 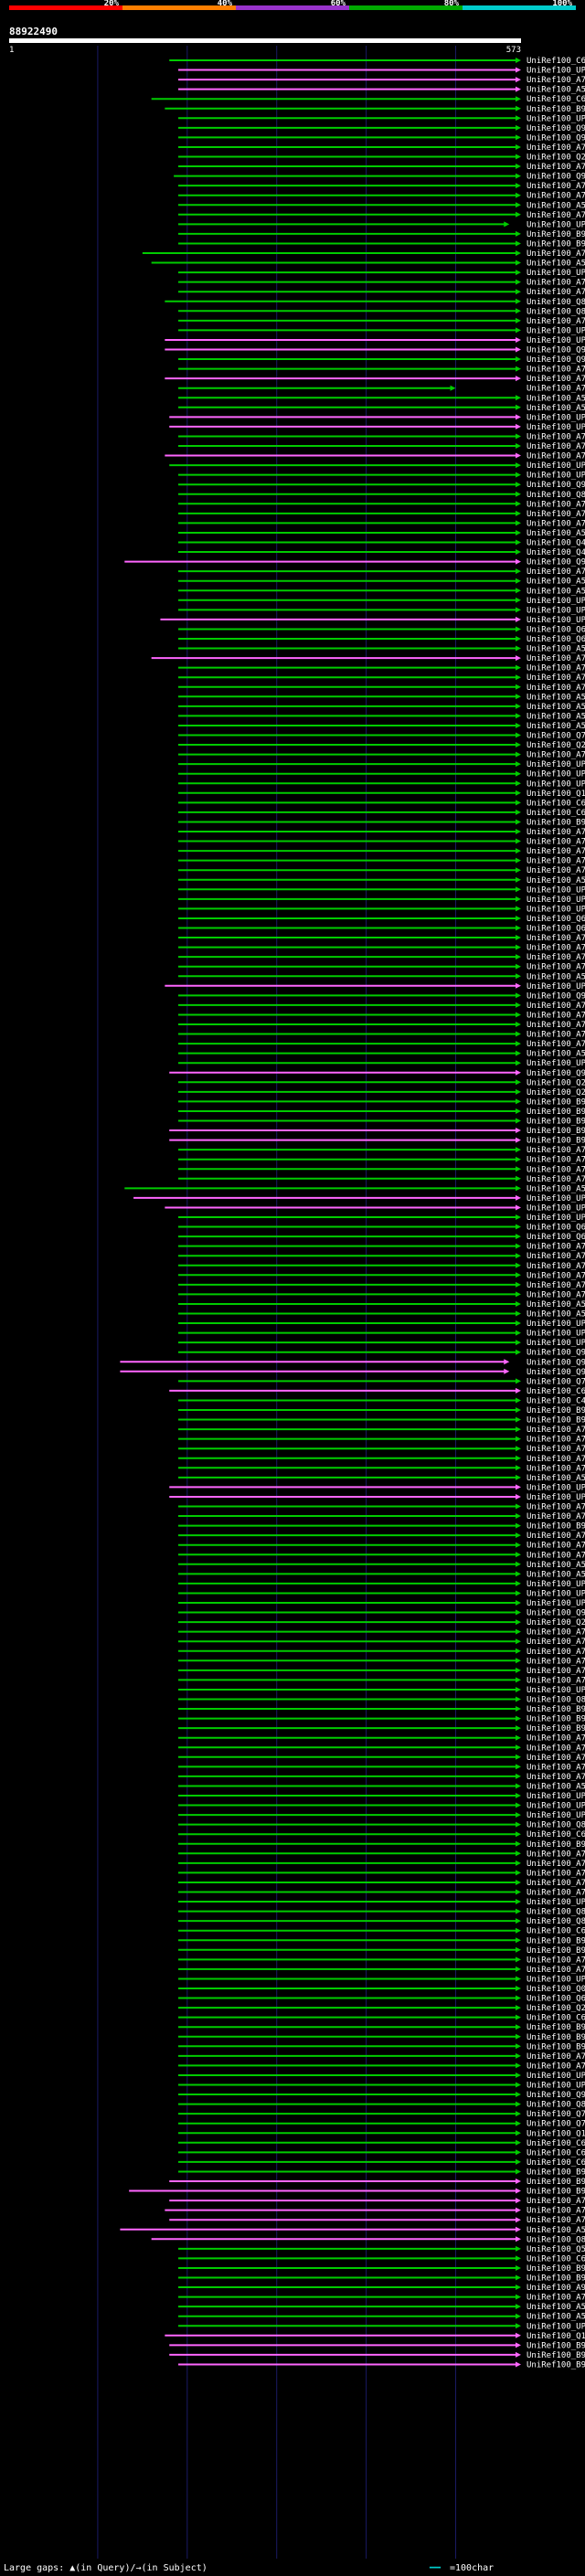 I want to click on hit-label: UniRef100_Q40392-2, so click(x=556, y=543).